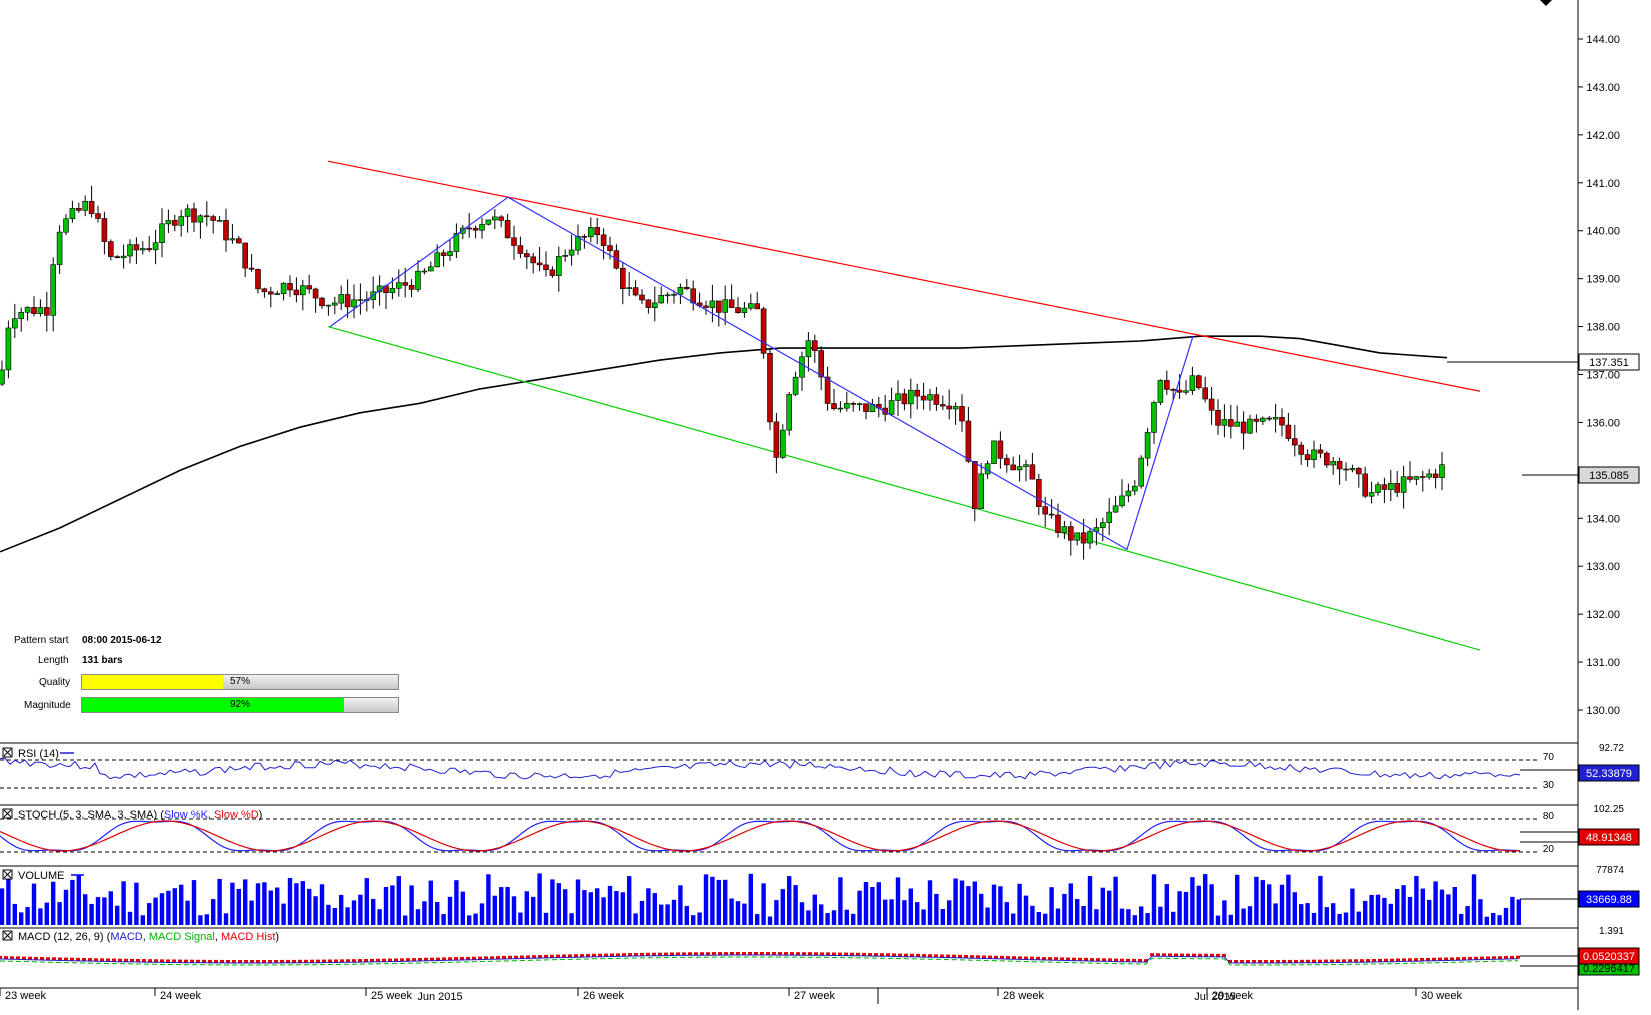 The height and width of the screenshot is (1015, 1651). What do you see at coordinates (1609, 476) in the screenshot?
I see `last-price-value: 135.085` at bounding box center [1609, 476].